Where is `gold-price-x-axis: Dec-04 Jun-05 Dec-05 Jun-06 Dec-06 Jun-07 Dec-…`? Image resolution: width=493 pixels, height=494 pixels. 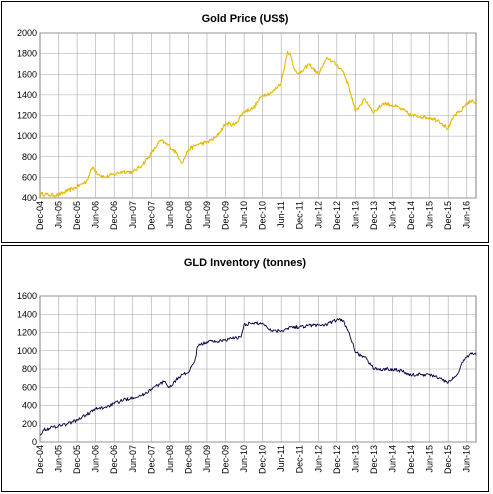
gold-price-x-axis: Dec-04 Jun-05 Dec-05 Jun-06 Dec-06 Jun-07 Dec-… is located at coordinates (253, 215).